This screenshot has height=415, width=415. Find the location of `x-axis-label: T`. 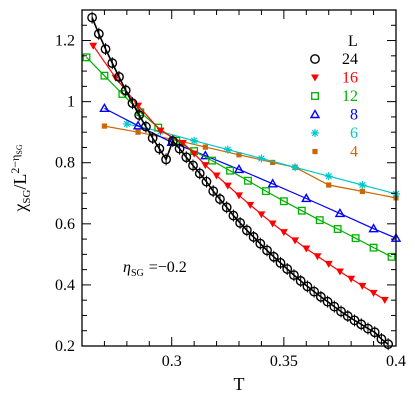

x-axis-label: T is located at coordinates (239, 384).